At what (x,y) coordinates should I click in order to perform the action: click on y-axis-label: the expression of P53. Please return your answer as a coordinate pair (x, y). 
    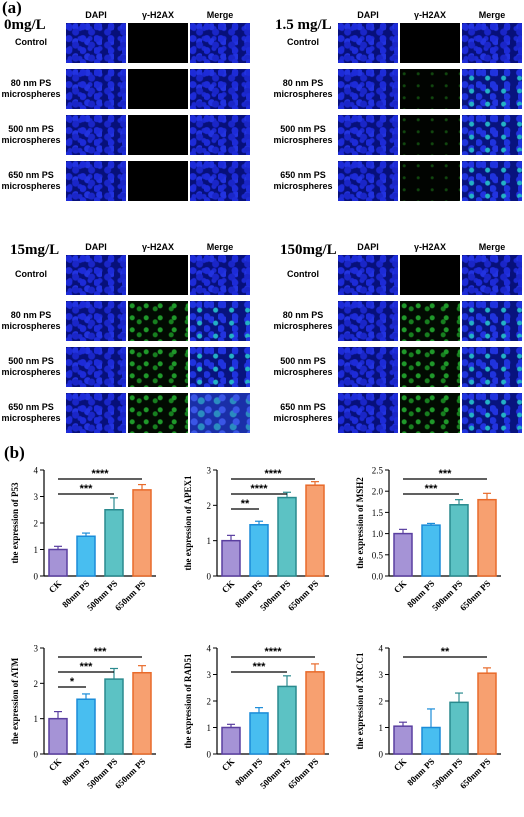
    Looking at the image, I should click on (15, 523).